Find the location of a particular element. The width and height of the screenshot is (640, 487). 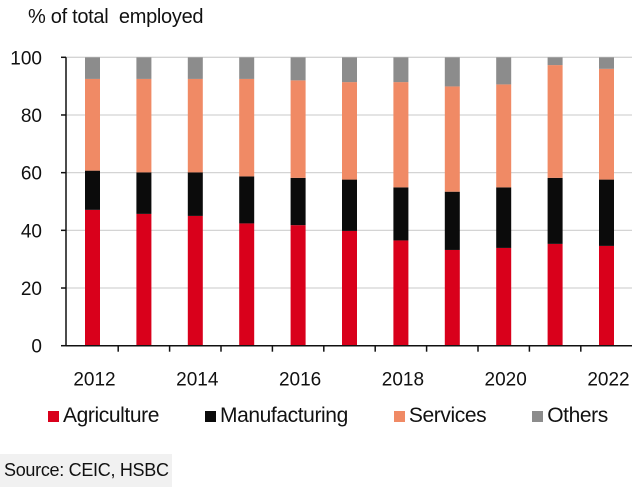

legend-item-agriculture: Agriculture is located at coordinates (103, 416).